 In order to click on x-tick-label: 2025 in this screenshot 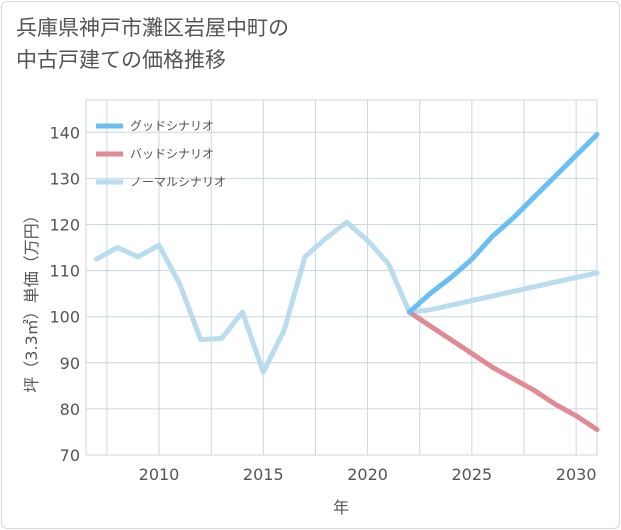, I will do `click(471, 474)`.